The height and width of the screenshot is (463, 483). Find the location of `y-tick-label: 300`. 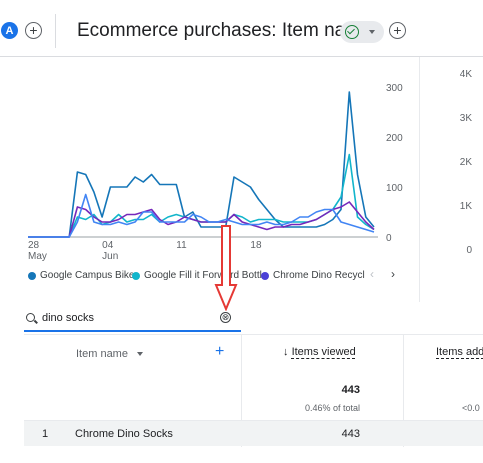

y-tick-label: 300 is located at coordinates (394, 88).